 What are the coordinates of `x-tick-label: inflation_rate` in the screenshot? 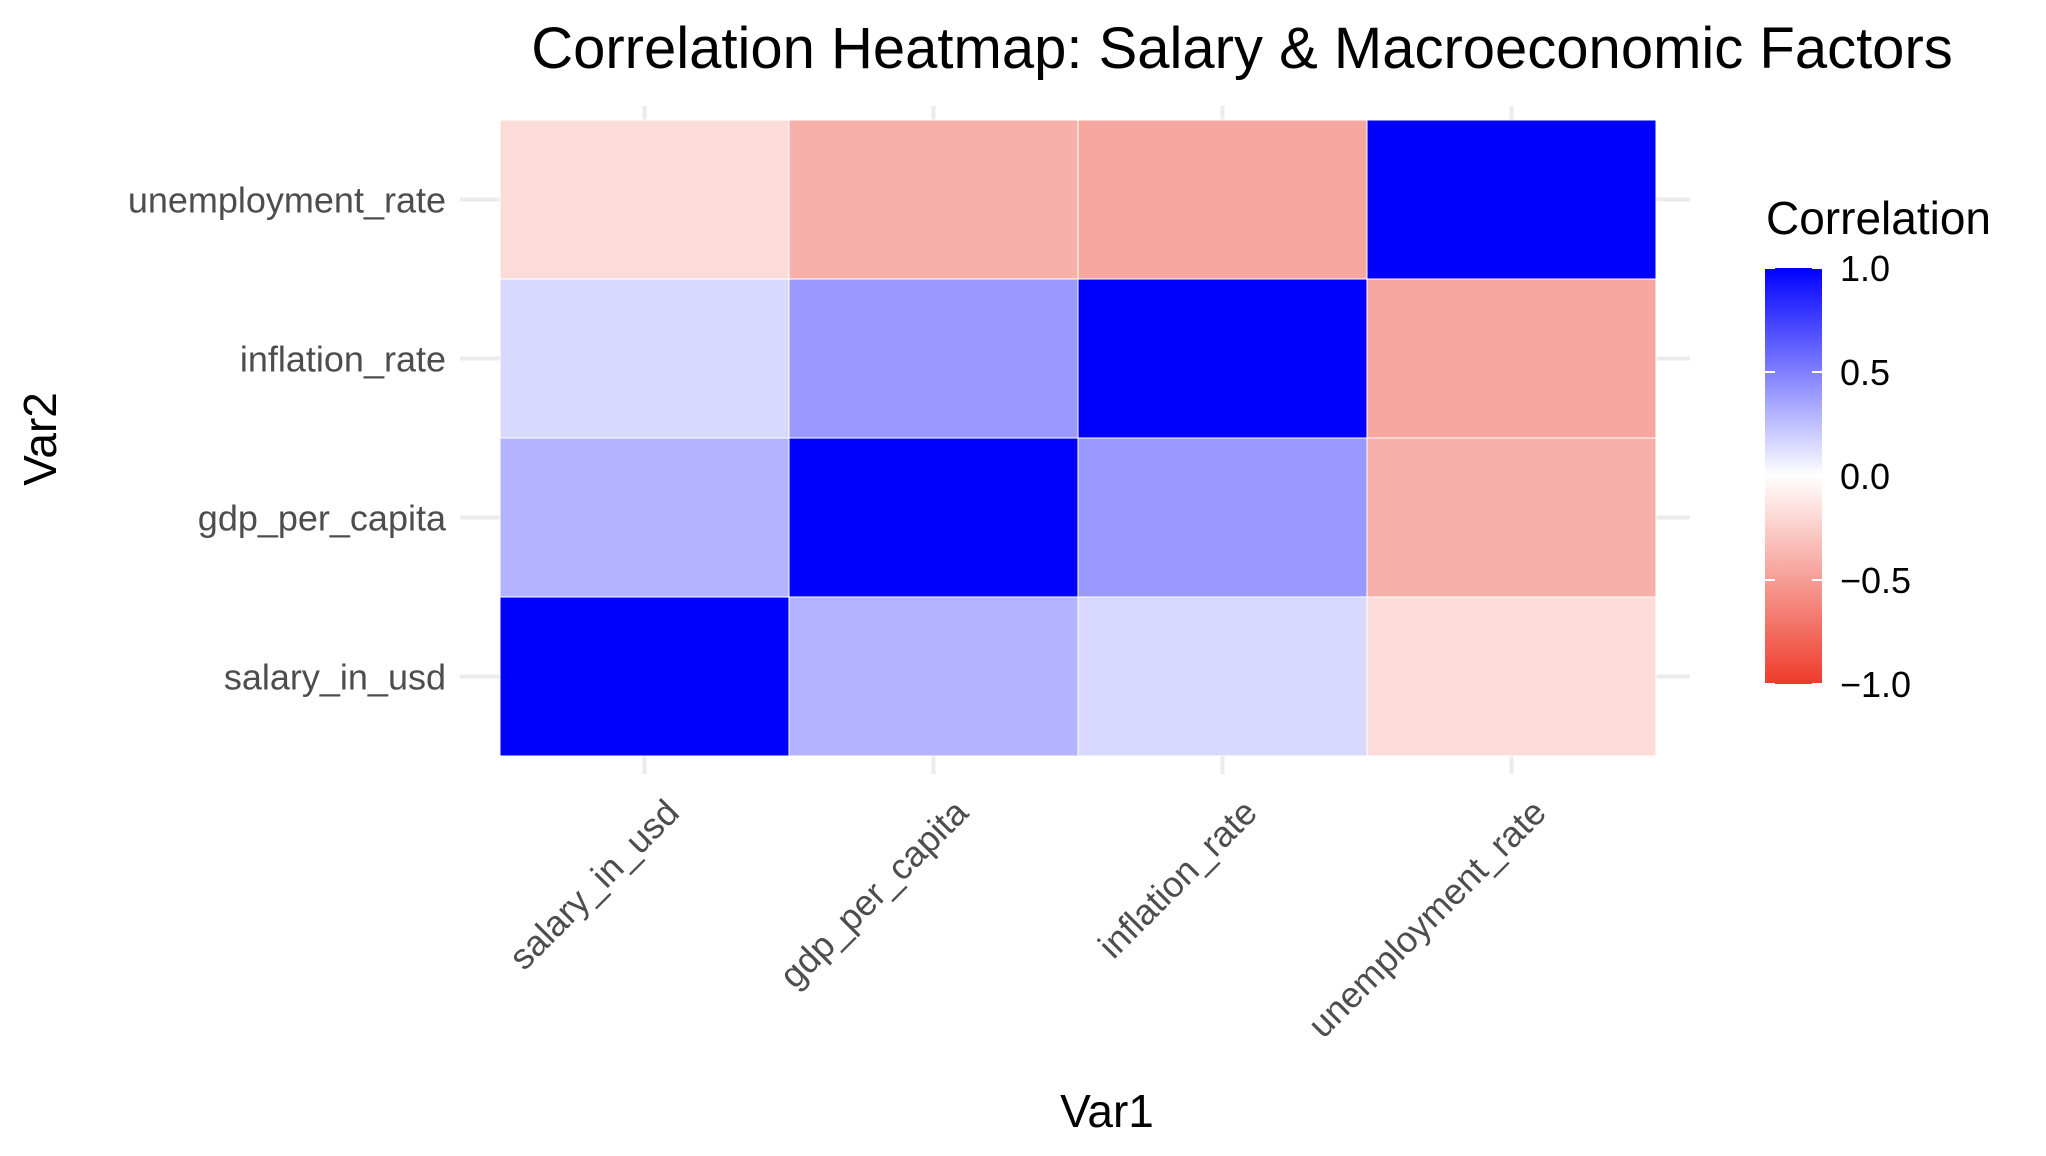 It's located at (1177, 878).